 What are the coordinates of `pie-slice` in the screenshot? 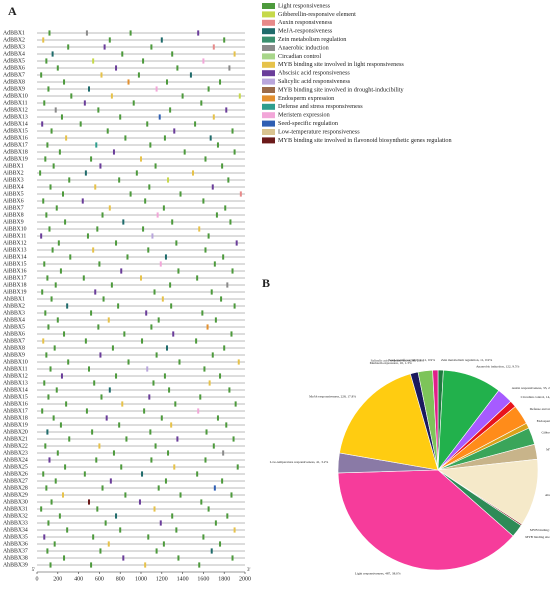 It's located at (389, 422).